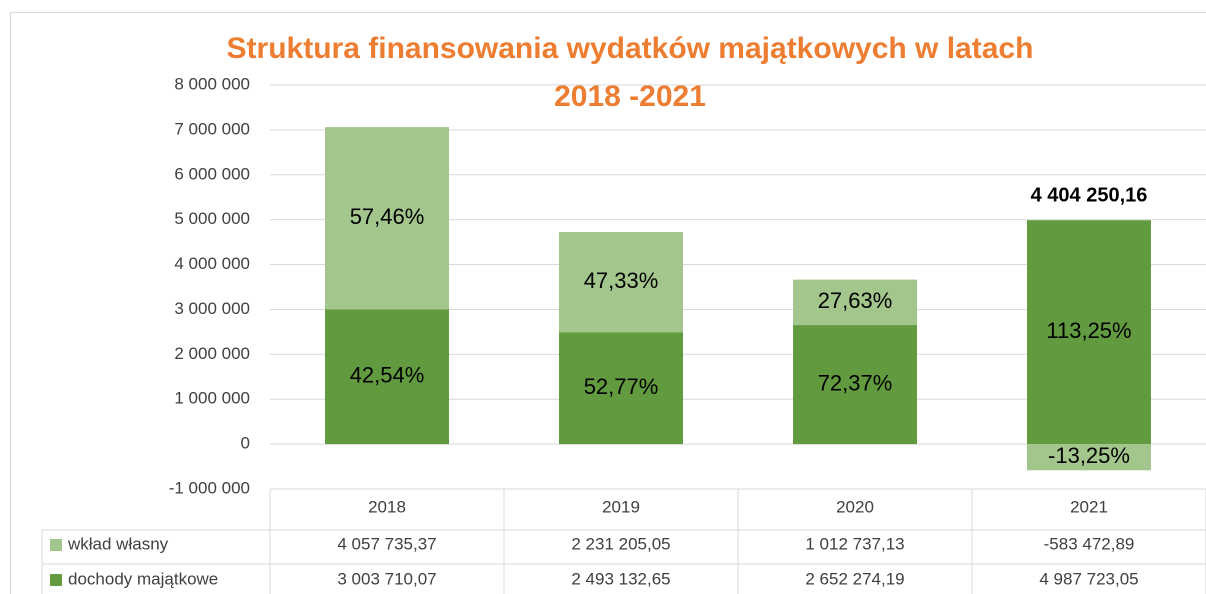 The image size is (1206, 594). Describe the element at coordinates (1089, 195) in the screenshot. I see `total-annotation: 4 404 250,16` at that location.